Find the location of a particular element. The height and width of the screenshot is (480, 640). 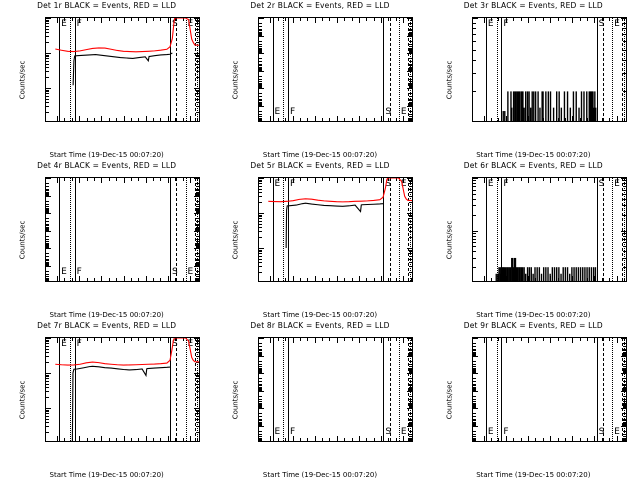

marker-line-dashed is located at coordinates (177, 389).